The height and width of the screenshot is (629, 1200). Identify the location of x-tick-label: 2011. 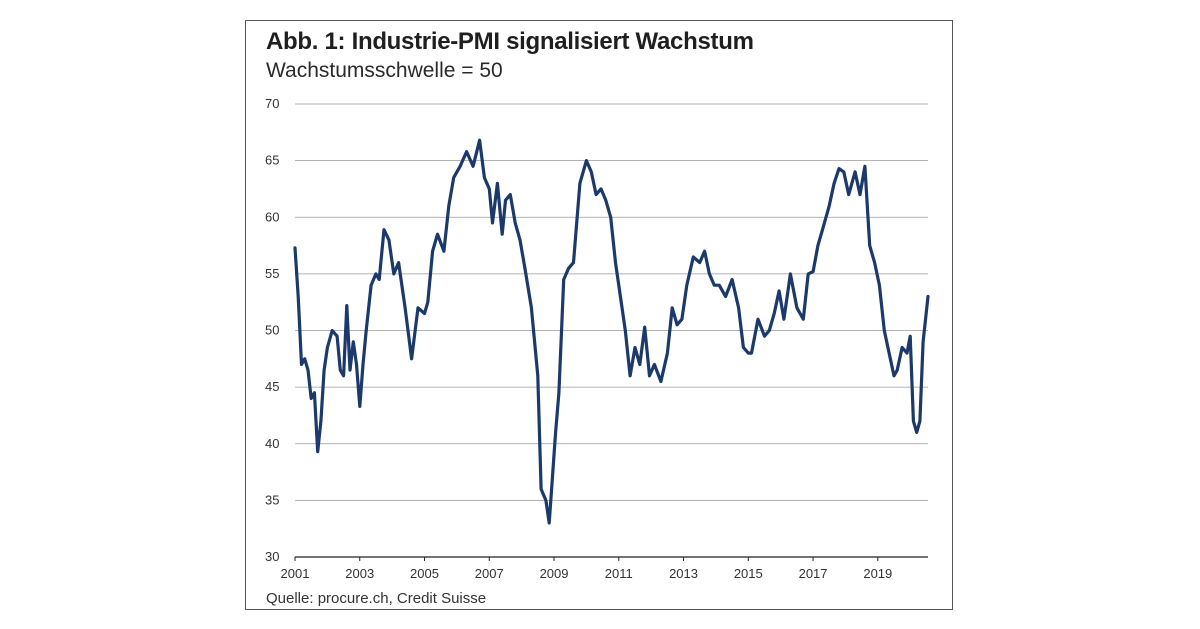
(619, 573).